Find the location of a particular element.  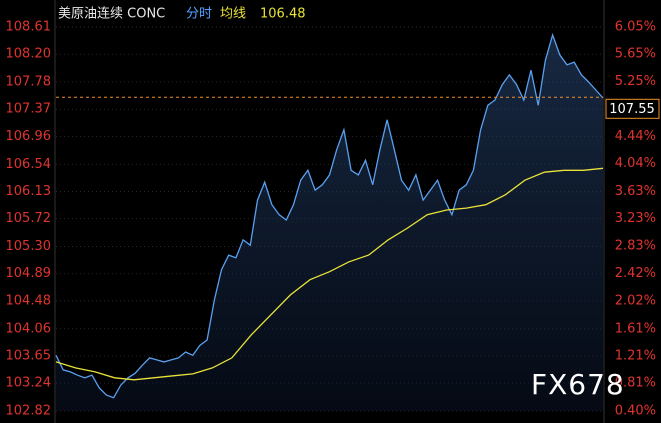

y-tick-label: 104.89 is located at coordinates (29, 273).